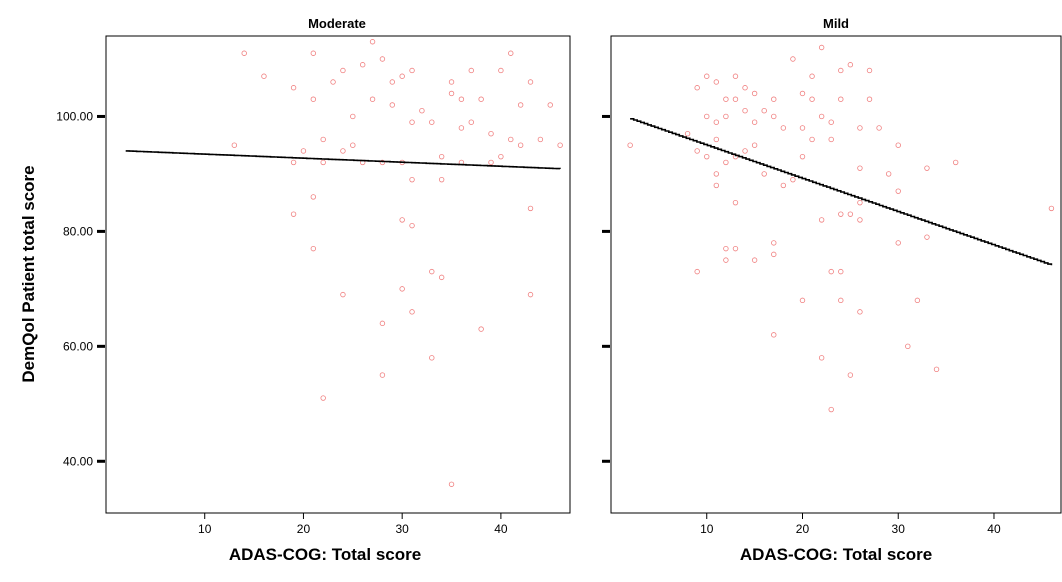 This screenshot has height=582, width=1062. I want to click on y-tick-label: 40.00, so click(78, 461).